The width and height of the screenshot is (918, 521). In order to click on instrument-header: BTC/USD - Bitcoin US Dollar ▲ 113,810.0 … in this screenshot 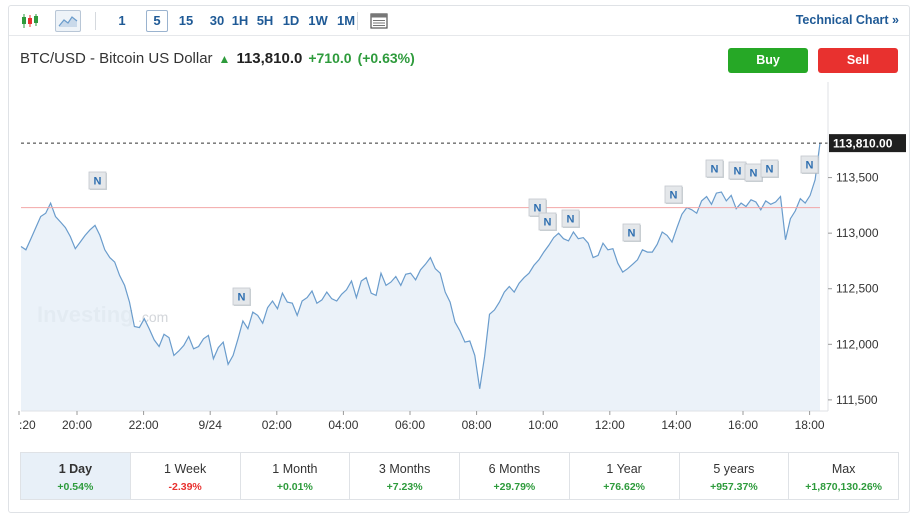, I will do `click(217, 58)`.